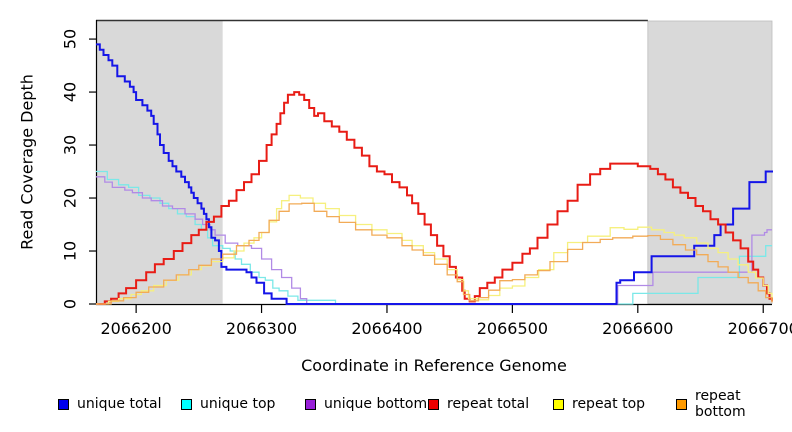  What do you see at coordinates (638, 328) in the screenshot?
I see `x-tick-label: 2066600` at bounding box center [638, 328].